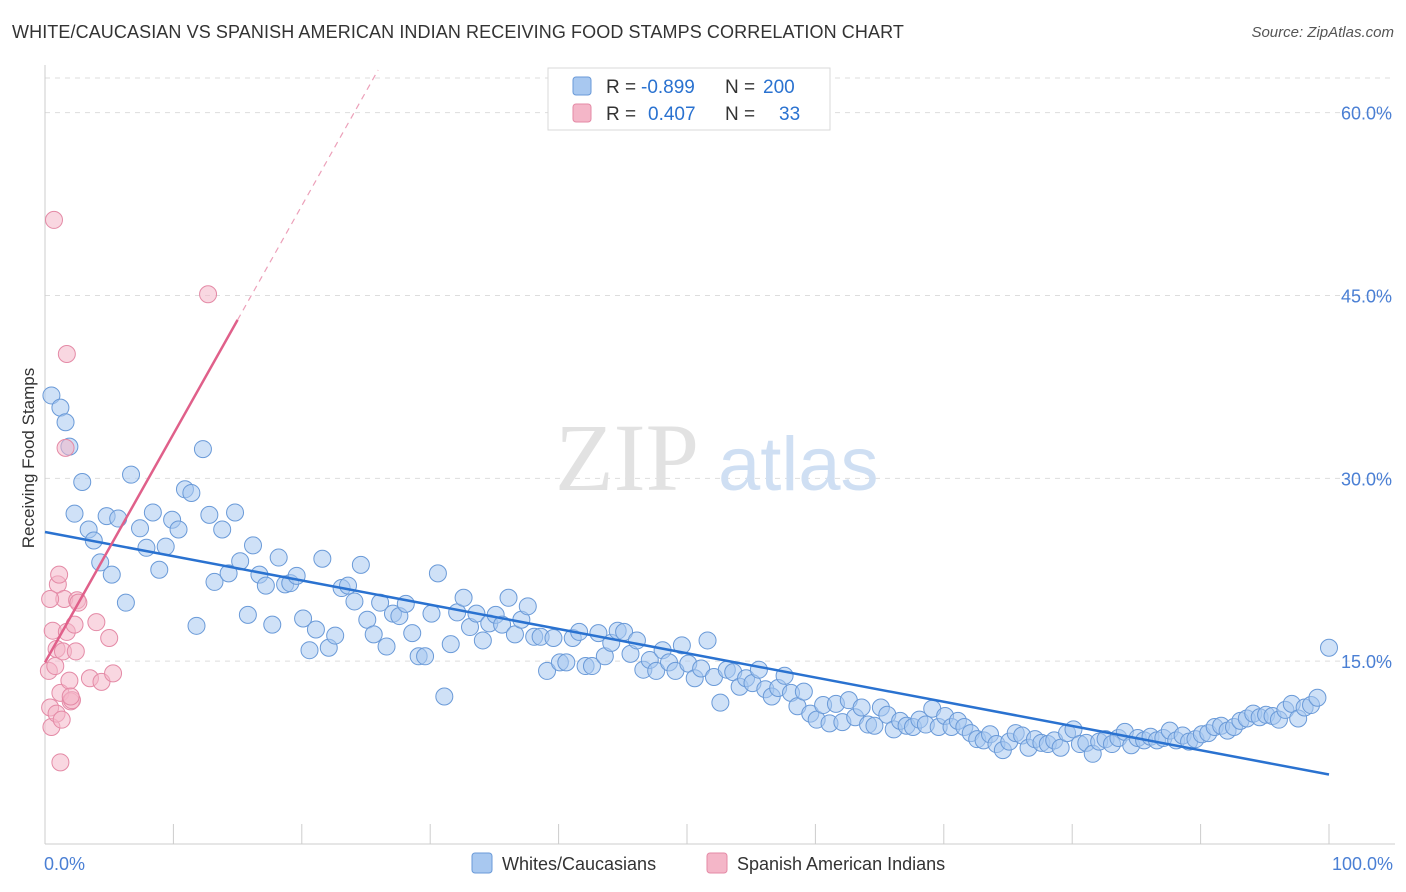 This screenshot has width=1406, height=892. Describe the element at coordinates (740, 87) in the screenshot. I see `legend-n-label-1: N =` at that location.